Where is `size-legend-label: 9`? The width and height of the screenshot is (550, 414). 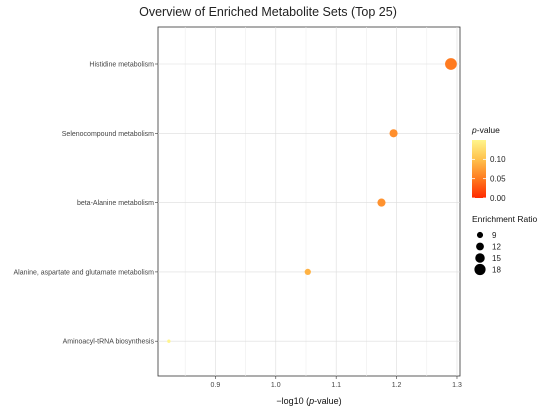
size-legend-label: 9 is located at coordinates (494, 235).